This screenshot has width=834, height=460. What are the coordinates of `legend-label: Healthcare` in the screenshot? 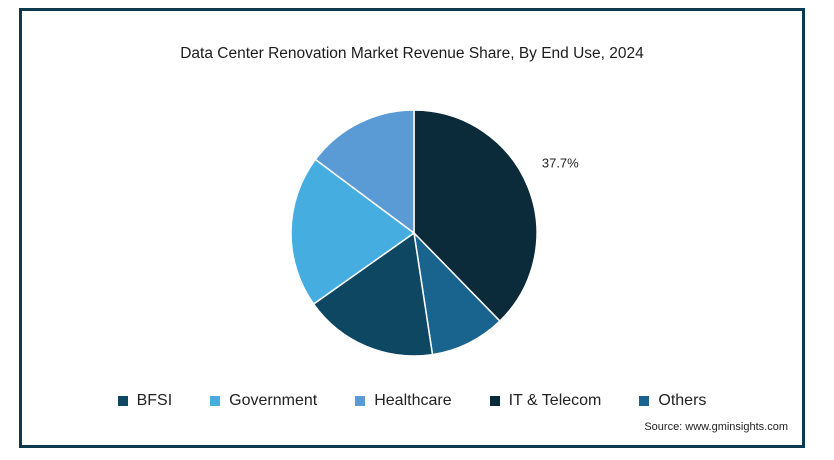 It's located at (413, 400).